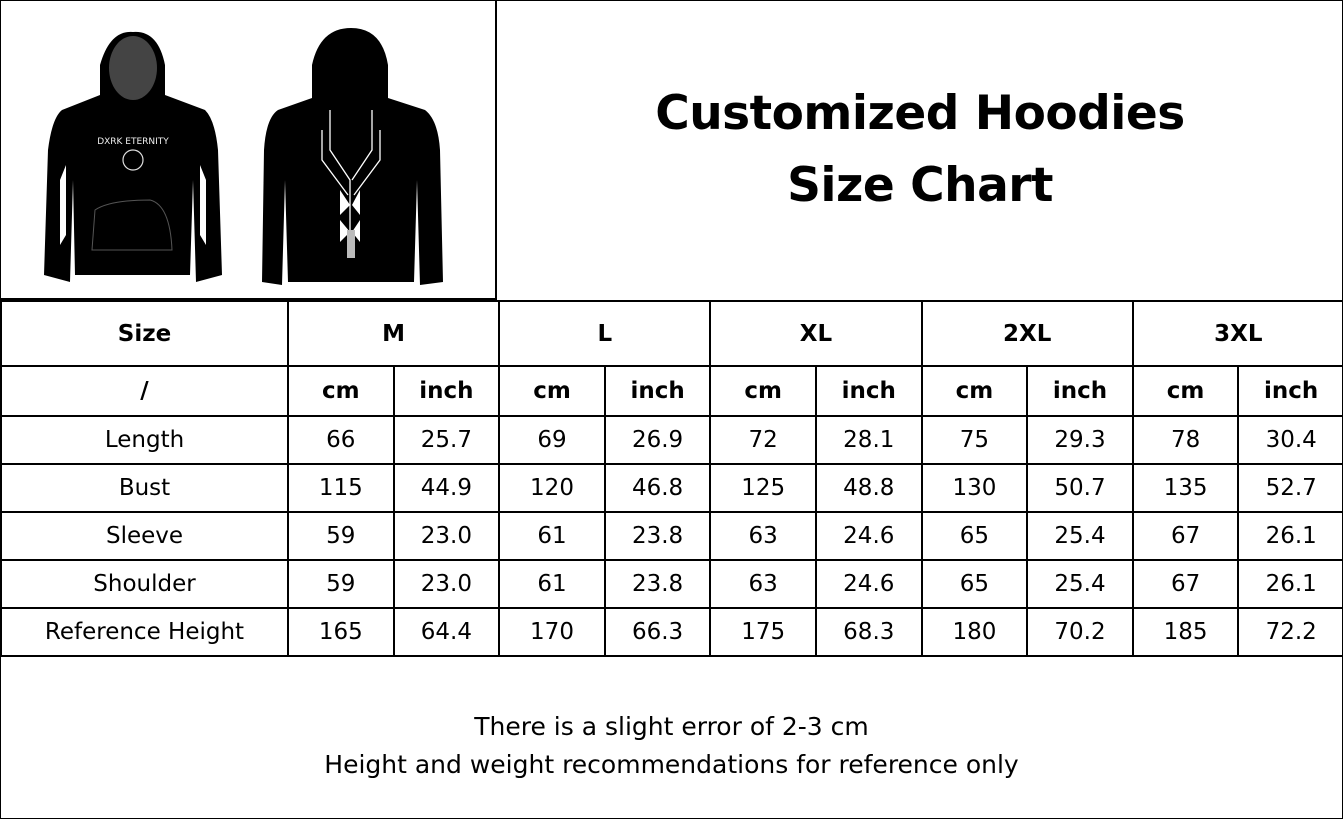  What do you see at coordinates (552, 440) in the screenshot?
I see `table-cell: 69` at bounding box center [552, 440].